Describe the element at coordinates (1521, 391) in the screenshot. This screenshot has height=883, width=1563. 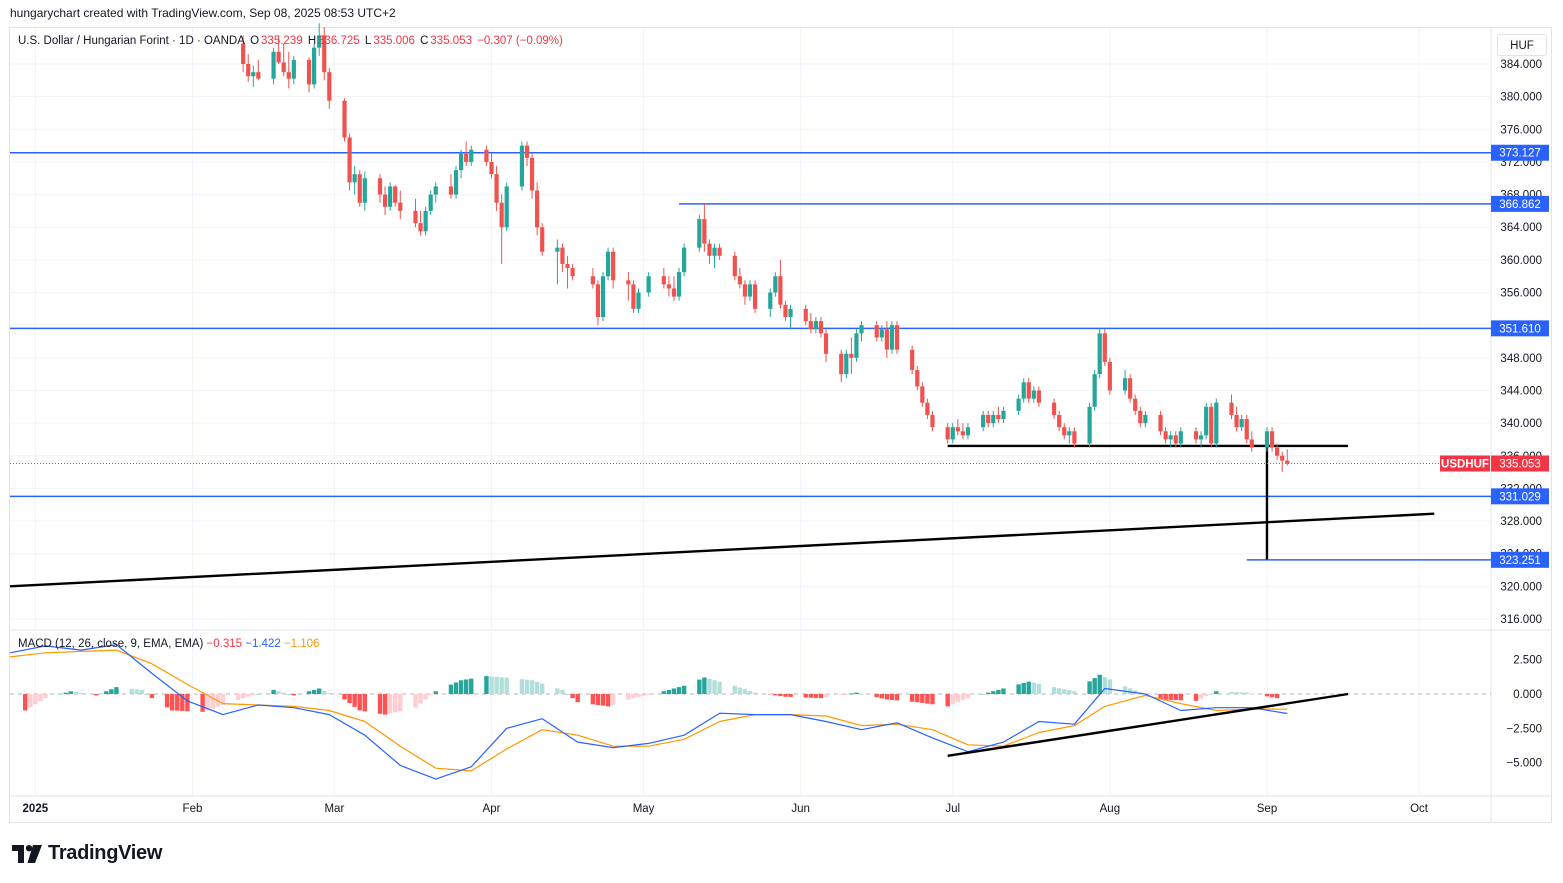
I see `y-tick-label: 344.000` at that location.